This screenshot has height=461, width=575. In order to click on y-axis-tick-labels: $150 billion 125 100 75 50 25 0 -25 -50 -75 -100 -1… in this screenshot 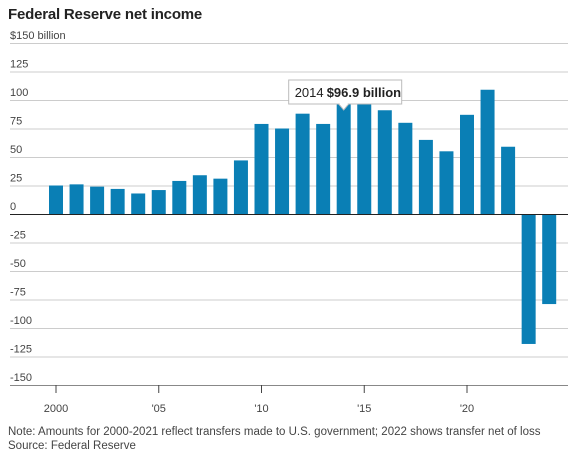, I will do `click(38, 207)`.